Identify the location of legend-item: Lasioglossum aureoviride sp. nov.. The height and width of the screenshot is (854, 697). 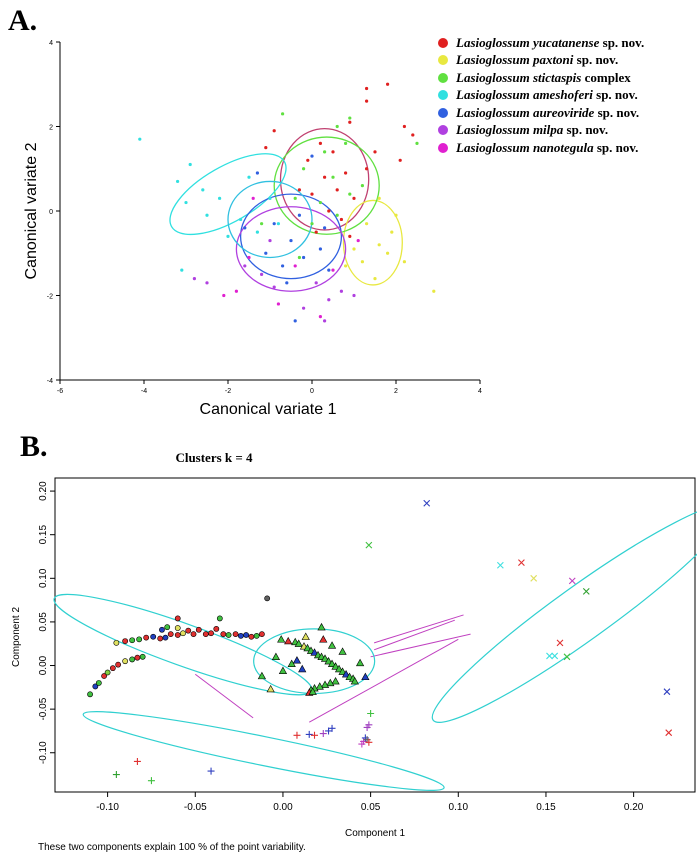
(541, 113).